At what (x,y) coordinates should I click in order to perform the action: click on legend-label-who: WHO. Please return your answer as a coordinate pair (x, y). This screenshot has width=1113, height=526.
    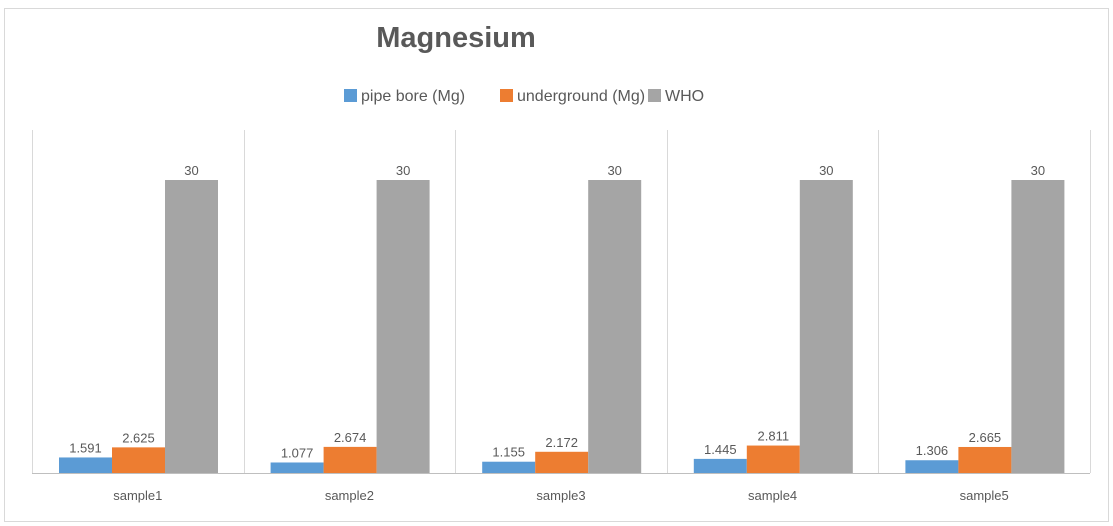
    Looking at the image, I should click on (684, 96).